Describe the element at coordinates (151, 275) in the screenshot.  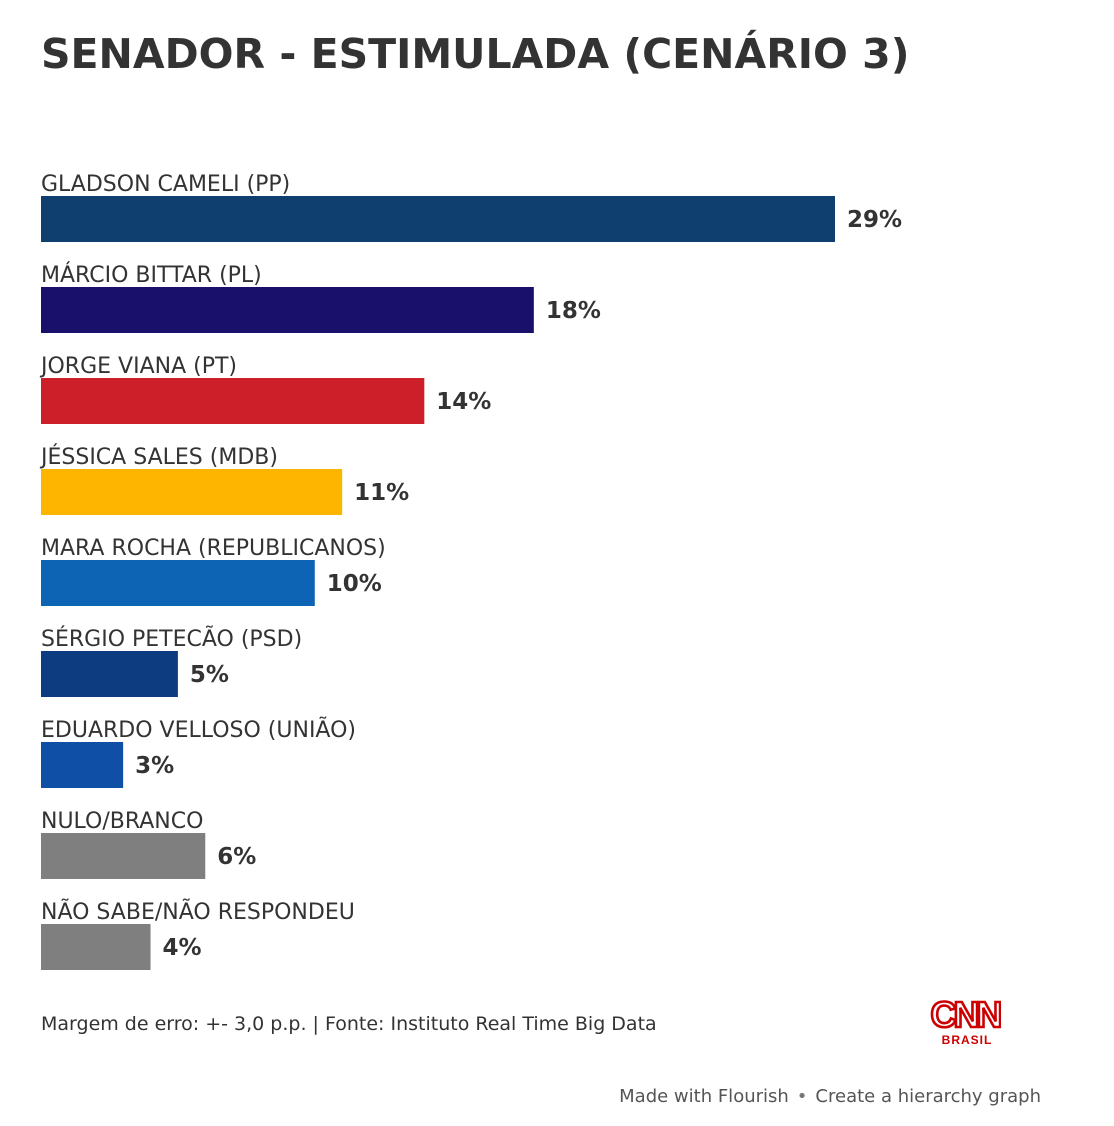
I see `category-label: MÁRCIO BITTAR (PL)` at that location.